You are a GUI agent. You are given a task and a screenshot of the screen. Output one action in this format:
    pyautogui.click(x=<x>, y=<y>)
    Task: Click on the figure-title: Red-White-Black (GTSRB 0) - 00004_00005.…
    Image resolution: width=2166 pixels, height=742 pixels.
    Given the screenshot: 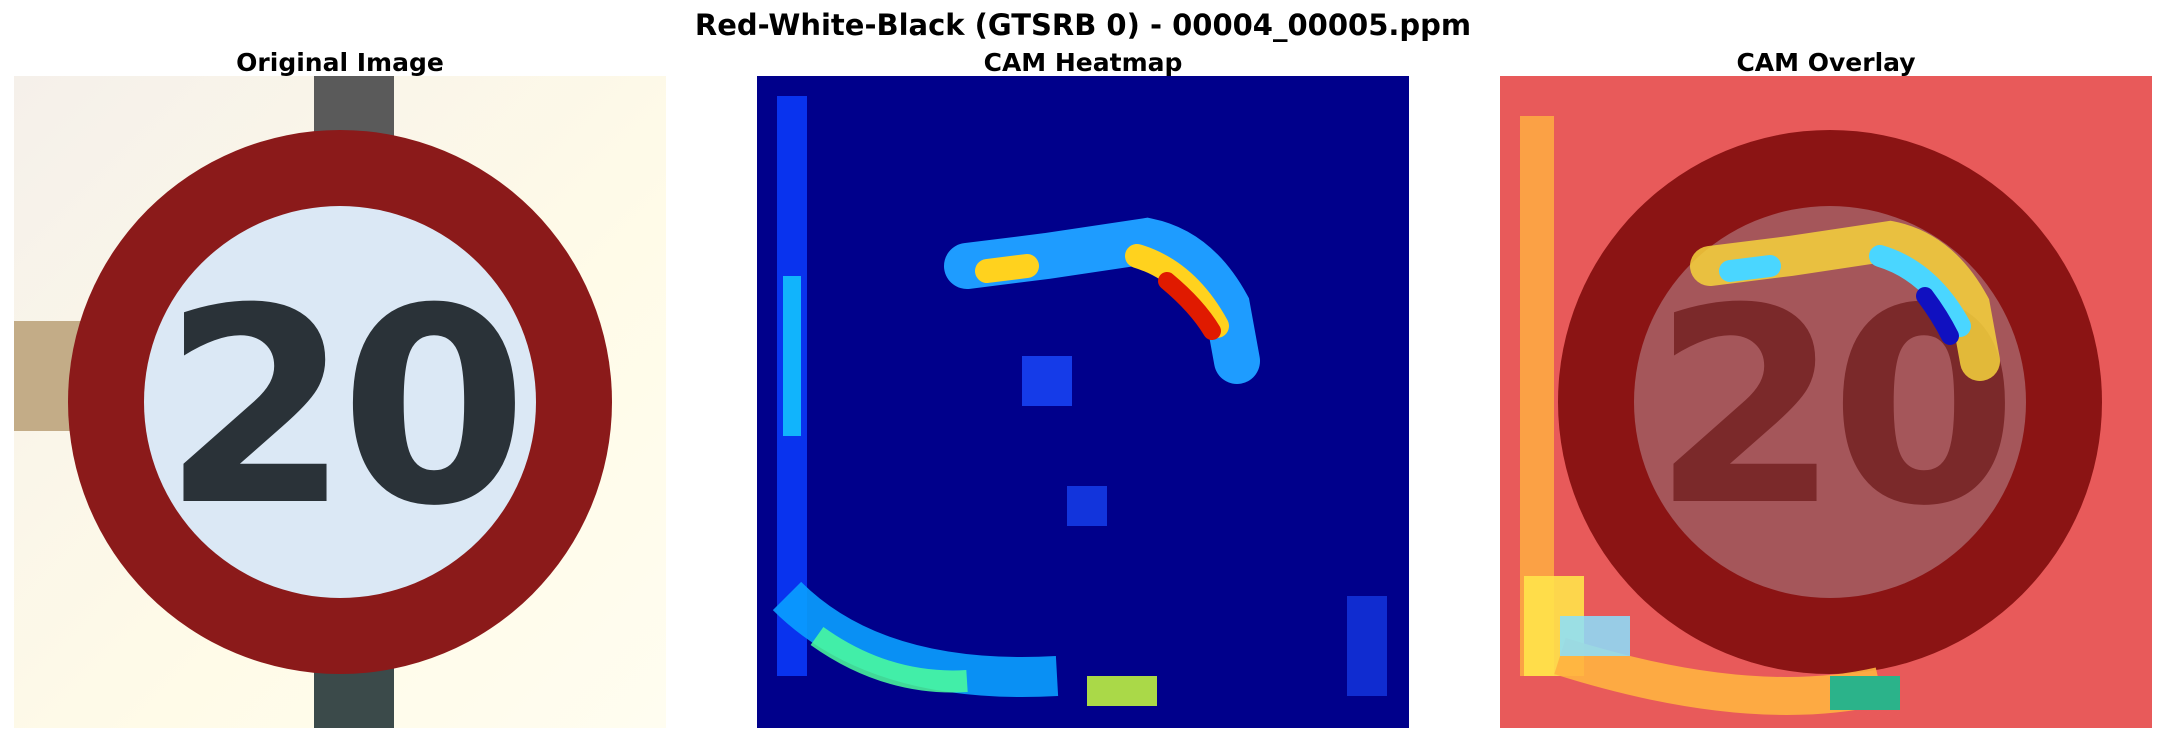 What is the action you would take?
    pyautogui.click(x=1083, y=25)
    